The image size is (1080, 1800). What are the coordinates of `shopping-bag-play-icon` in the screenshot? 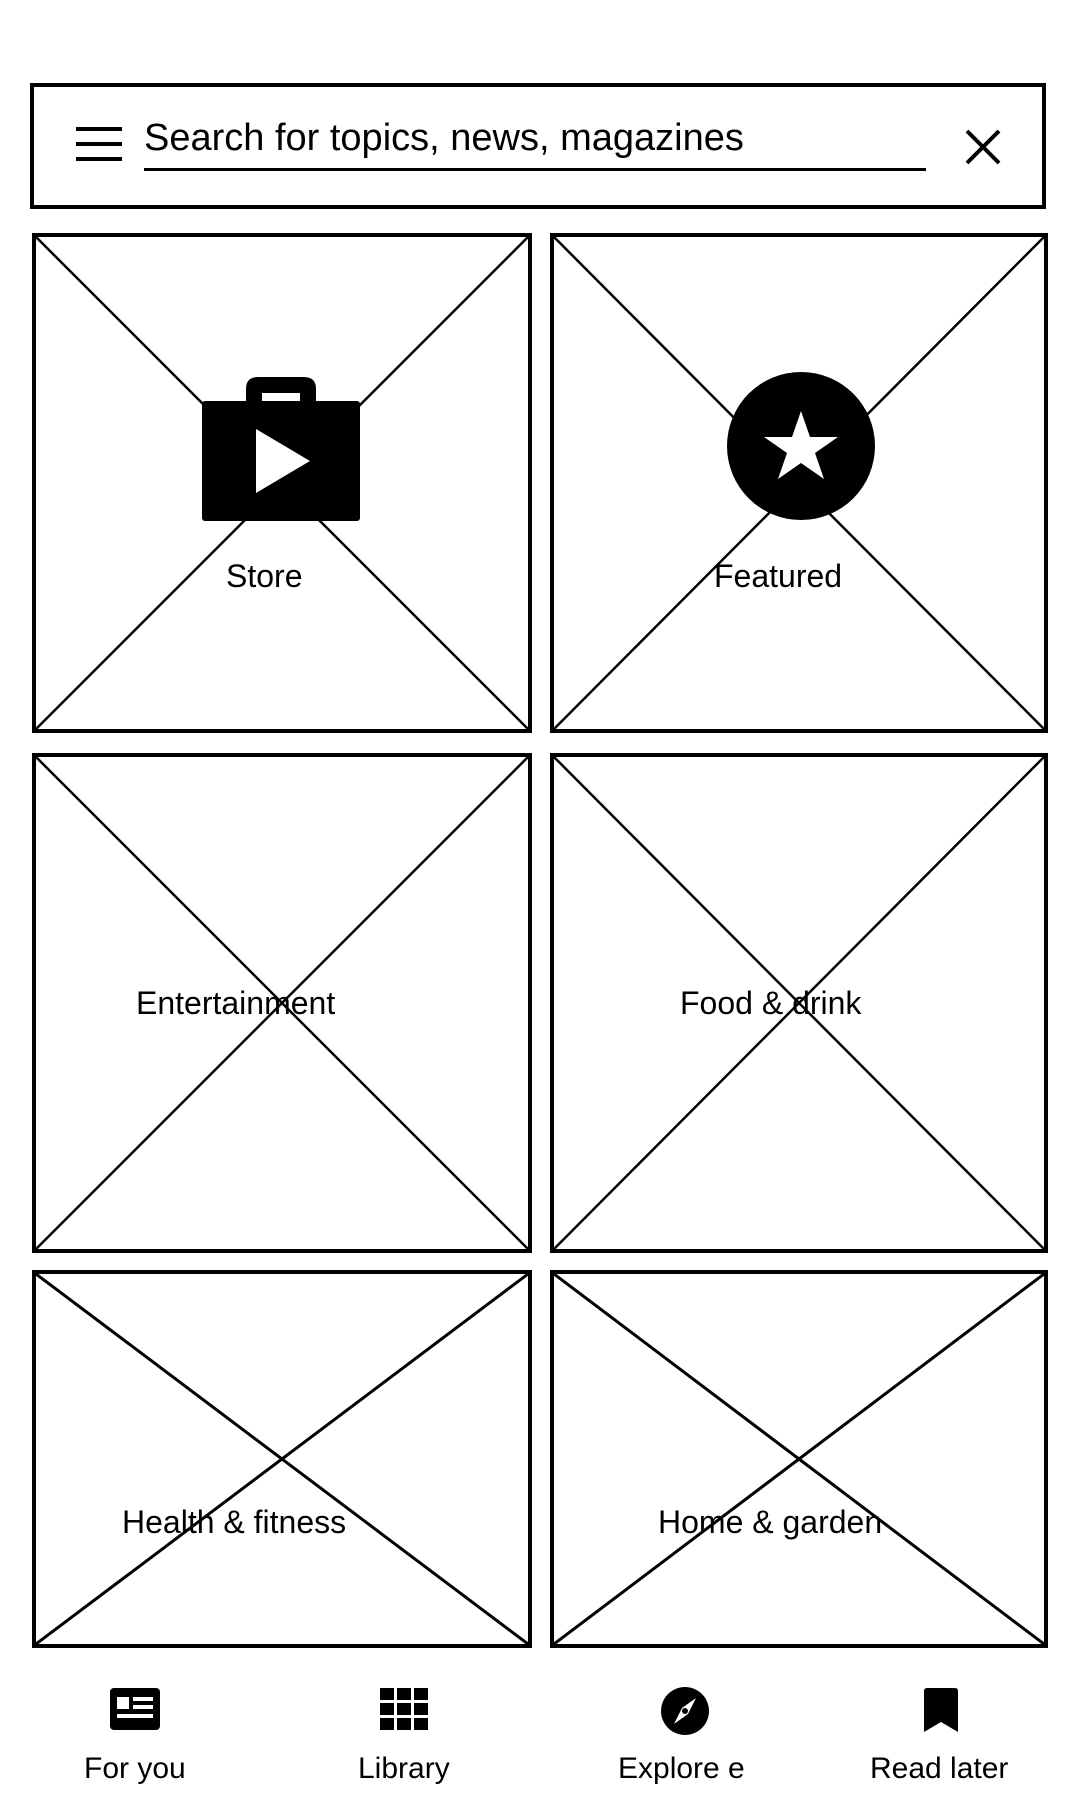 It's located at (281, 447).